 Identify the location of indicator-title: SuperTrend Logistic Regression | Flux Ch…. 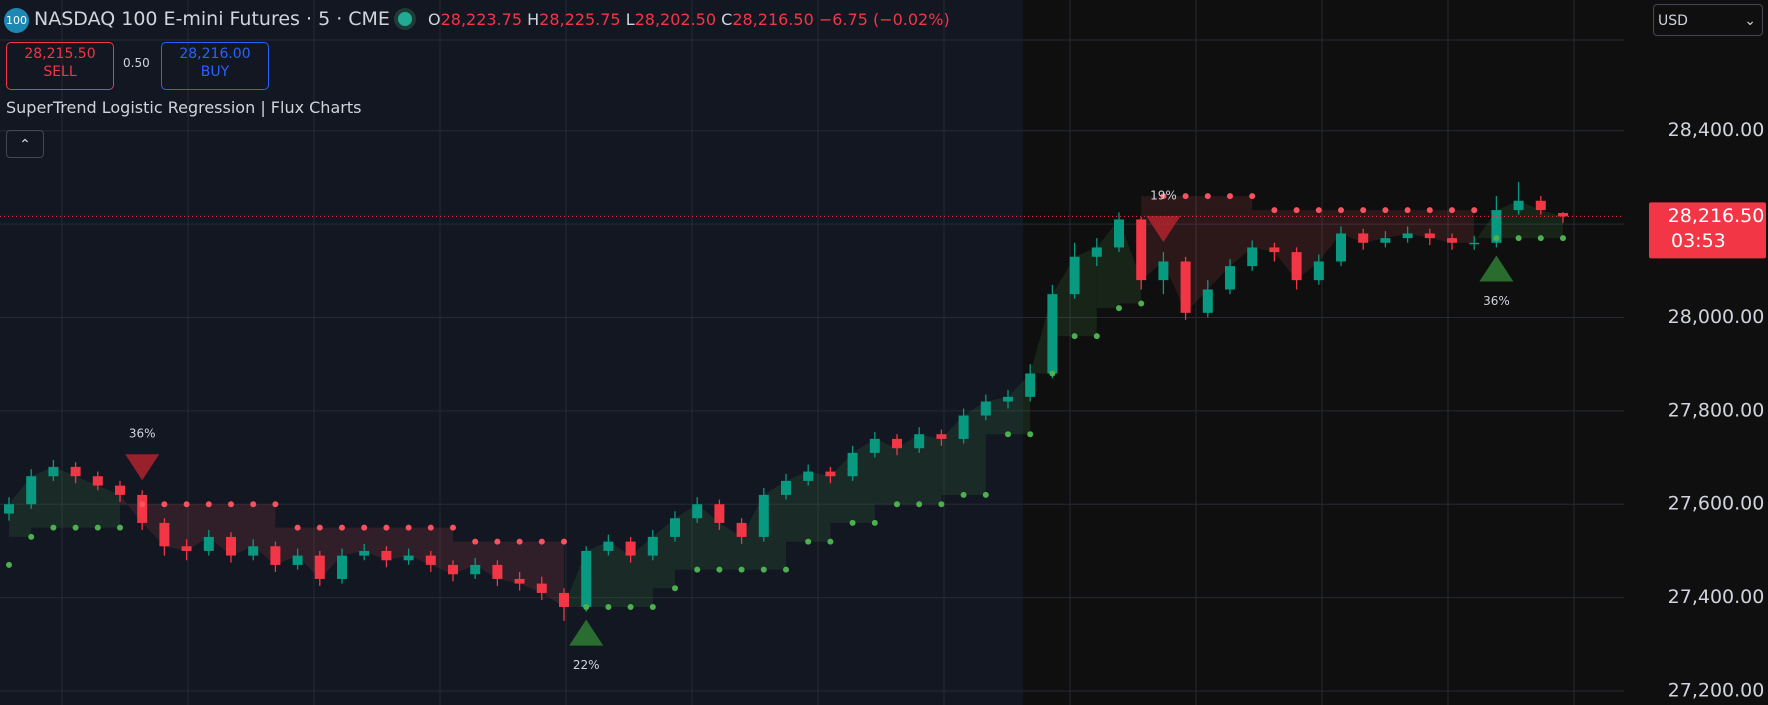
(184, 107).